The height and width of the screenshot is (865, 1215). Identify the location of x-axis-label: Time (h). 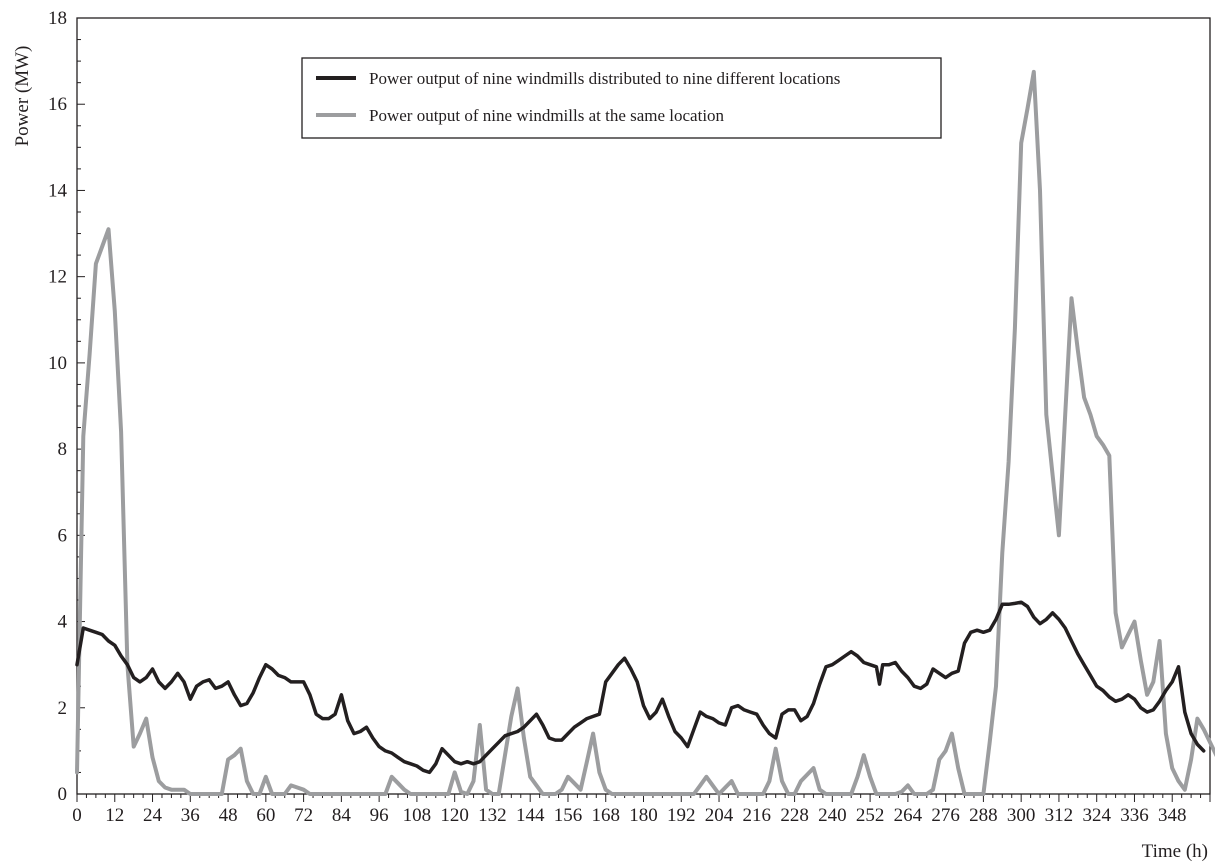
(1175, 851).